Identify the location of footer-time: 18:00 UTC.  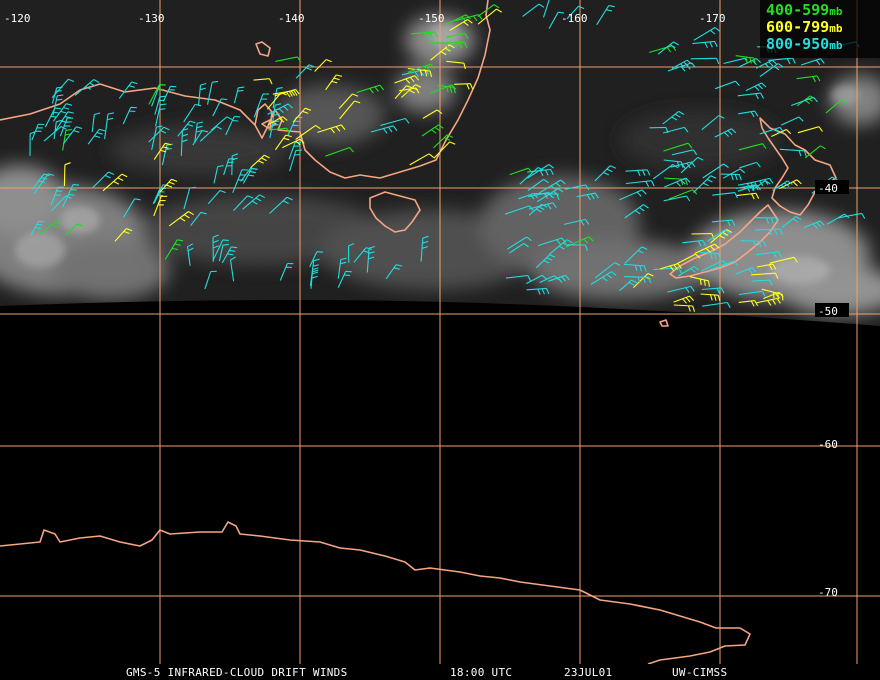
(481, 672).